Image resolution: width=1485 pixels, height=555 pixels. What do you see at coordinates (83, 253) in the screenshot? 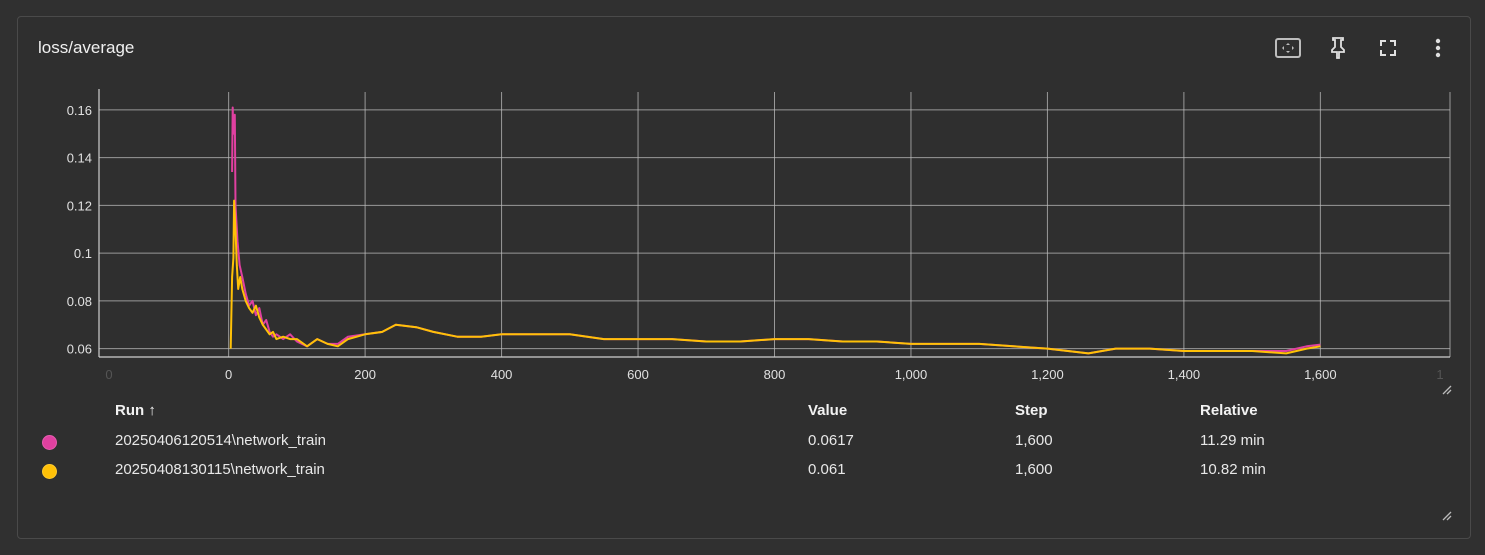
I see `y-tick-label: 0.1` at bounding box center [83, 253].